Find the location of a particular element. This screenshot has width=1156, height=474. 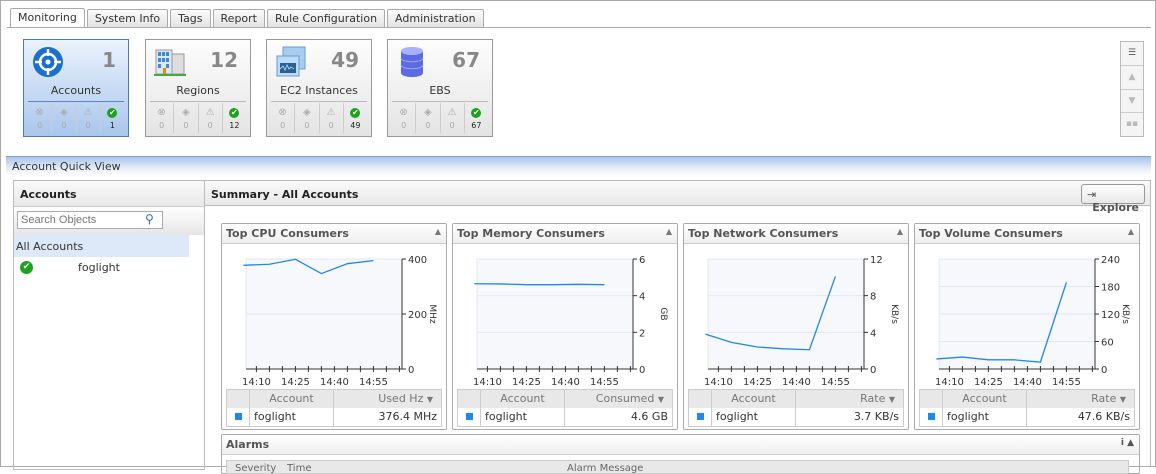

explore-button: ⇥Explore is located at coordinates (1113, 194).